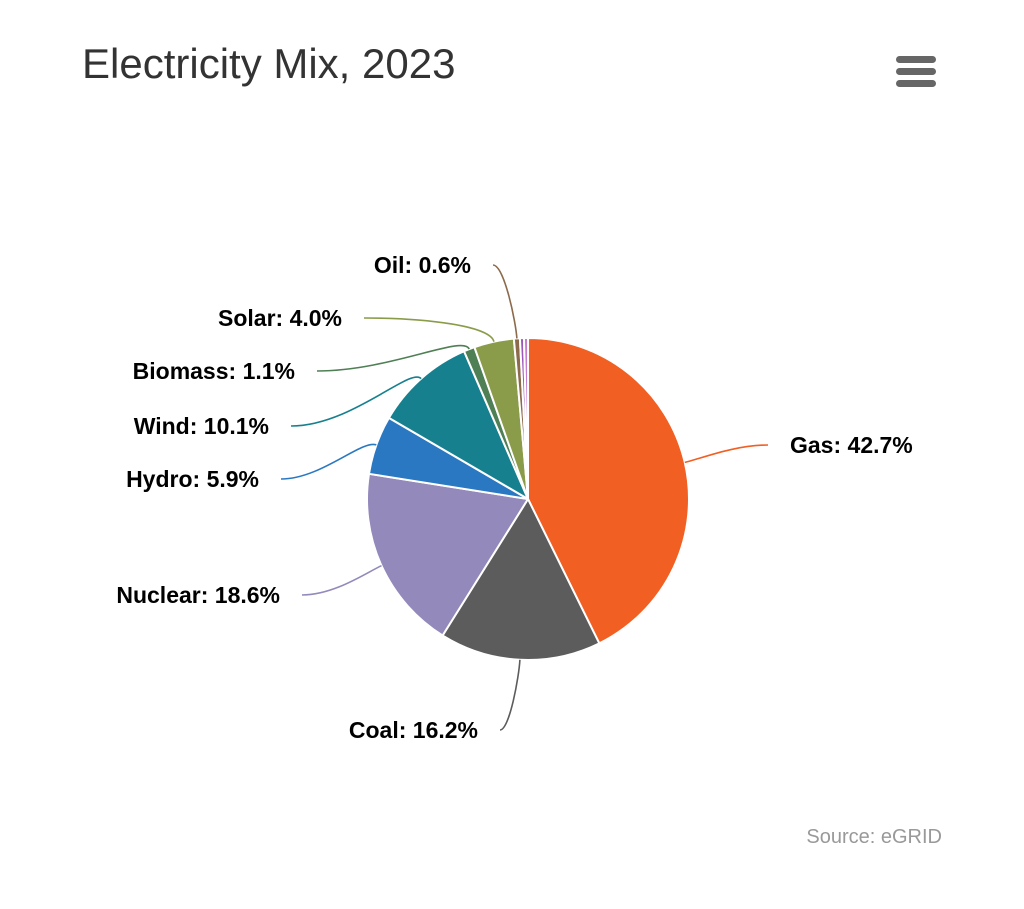 This screenshot has width=1024, height=909. I want to click on data-label-biomass: Biomass: 1.1%, so click(214, 371).